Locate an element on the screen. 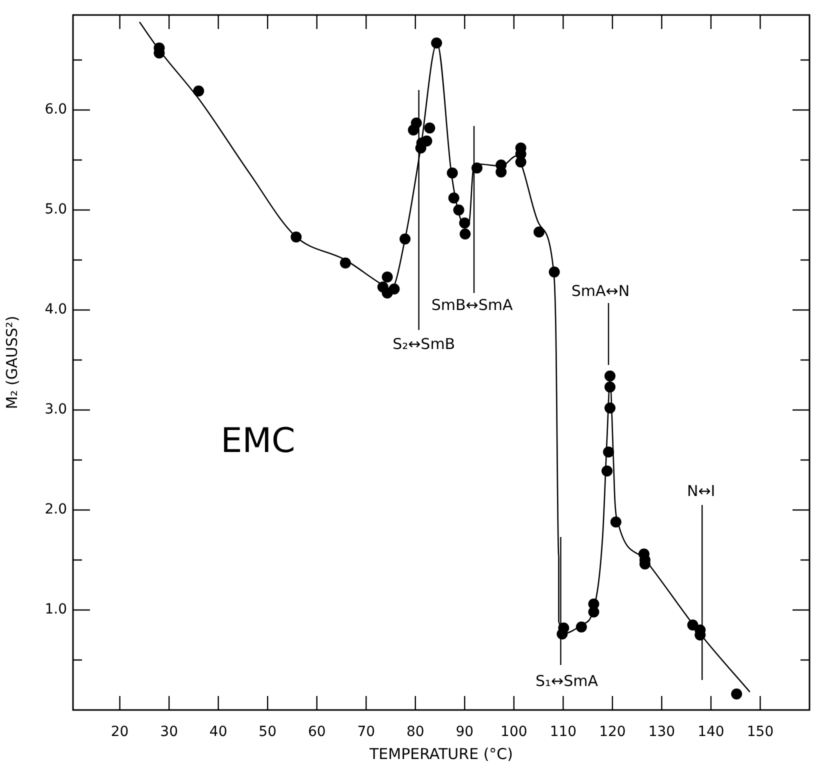  x-tick-label: 70 is located at coordinates (366, 732).